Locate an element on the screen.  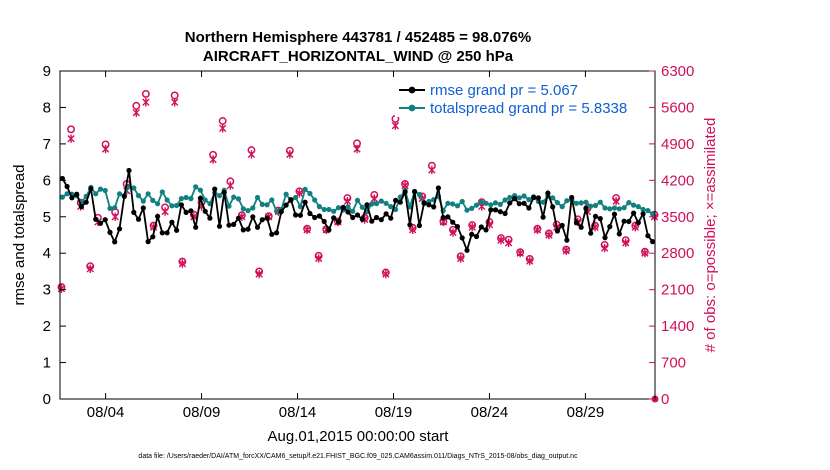
series-layer is located at coordinates (357, 210).